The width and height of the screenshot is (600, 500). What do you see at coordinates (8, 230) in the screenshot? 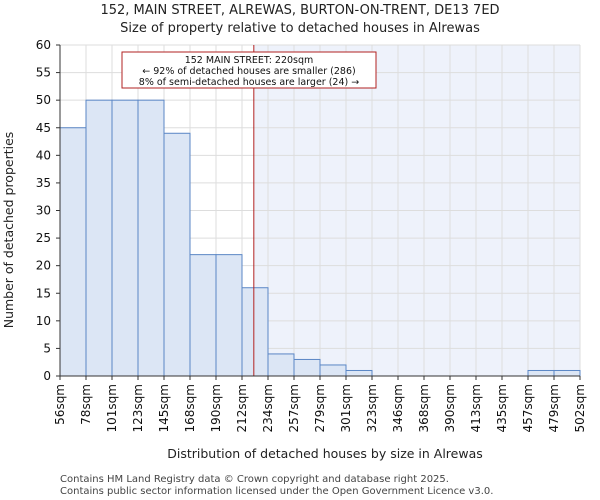
I see `y-axis-label: Number of detached properties` at bounding box center [8, 230].